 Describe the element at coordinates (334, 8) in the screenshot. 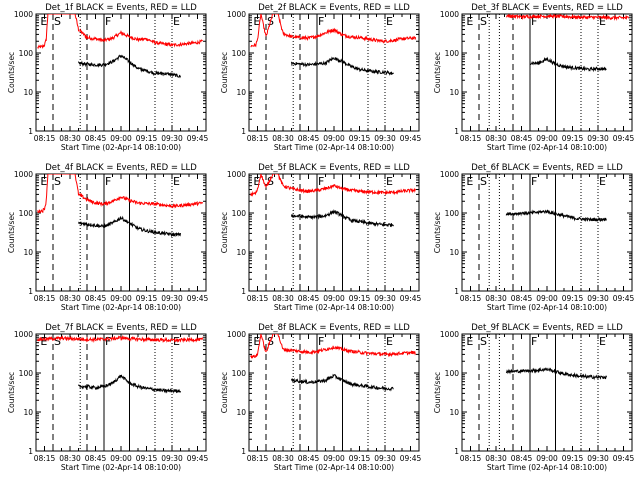

I see `panel-title: Det_2f BLACK = Events, RED = LLD` at that location.